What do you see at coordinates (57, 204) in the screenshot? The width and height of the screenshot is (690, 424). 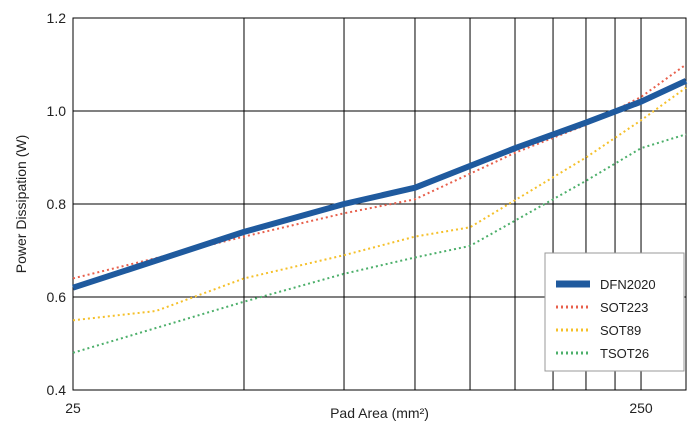 I see `y-tick-label-2: 0.8` at bounding box center [57, 204].